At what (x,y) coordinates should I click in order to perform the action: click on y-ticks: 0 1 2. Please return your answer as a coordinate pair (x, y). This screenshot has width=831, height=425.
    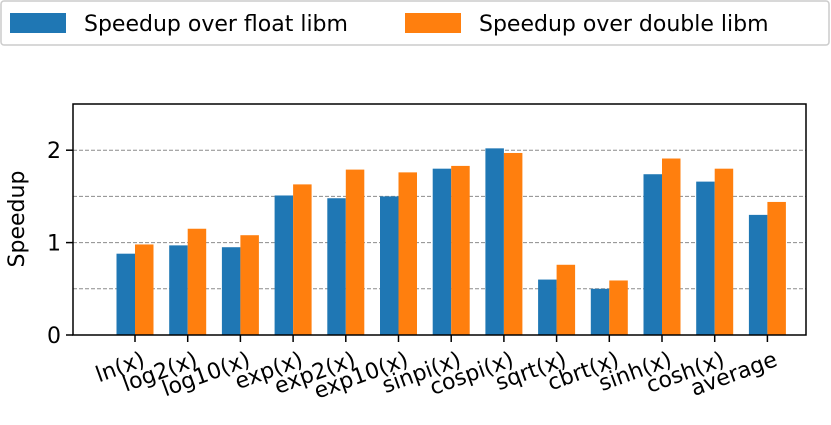
    Looking at the image, I should click on (60, 244).